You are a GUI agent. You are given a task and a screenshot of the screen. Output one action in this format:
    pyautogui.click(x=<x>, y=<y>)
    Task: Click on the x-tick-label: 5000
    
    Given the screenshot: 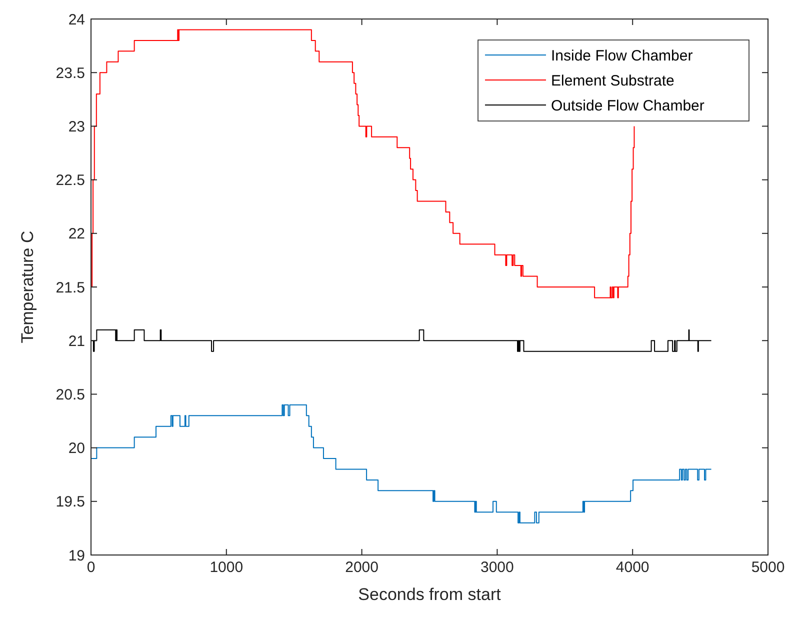 What is the action you would take?
    pyautogui.click(x=768, y=567)
    